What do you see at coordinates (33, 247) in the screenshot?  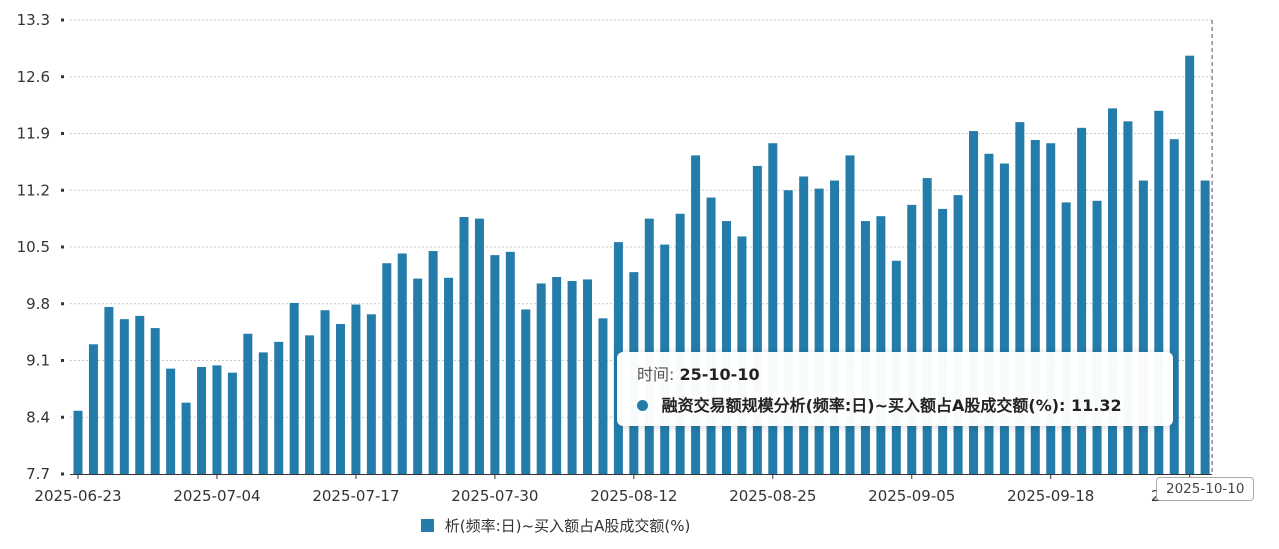 I see `y-tick-label: 10.5` at bounding box center [33, 247].